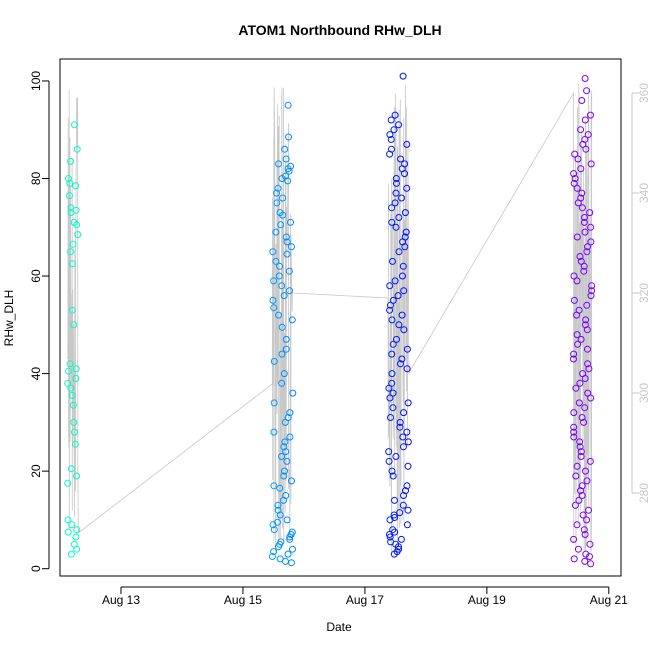 Image resolution: width=650 pixels, height=650 pixels. Describe the element at coordinates (487, 600) in the screenshot. I see `x-tick-label: Aug 19` at that location.